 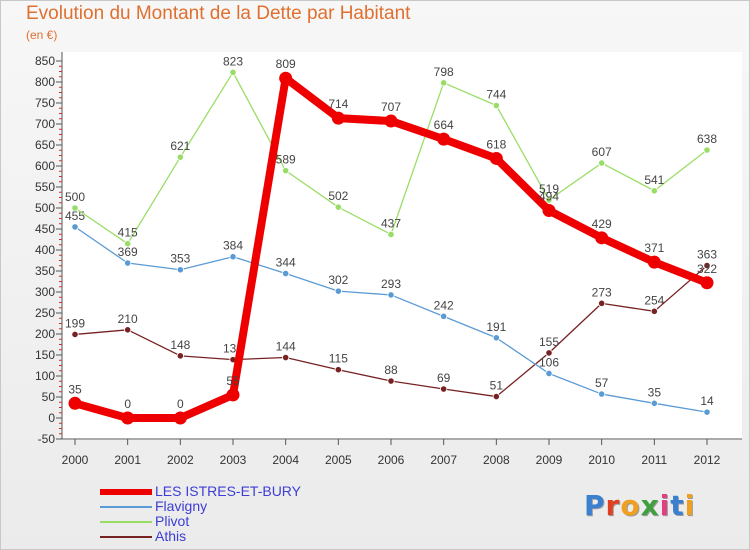 What do you see at coordinates (172, 521) in the screenshot?
I see `legend-label-plivot: Plivot` at bounding box center [172, 521].